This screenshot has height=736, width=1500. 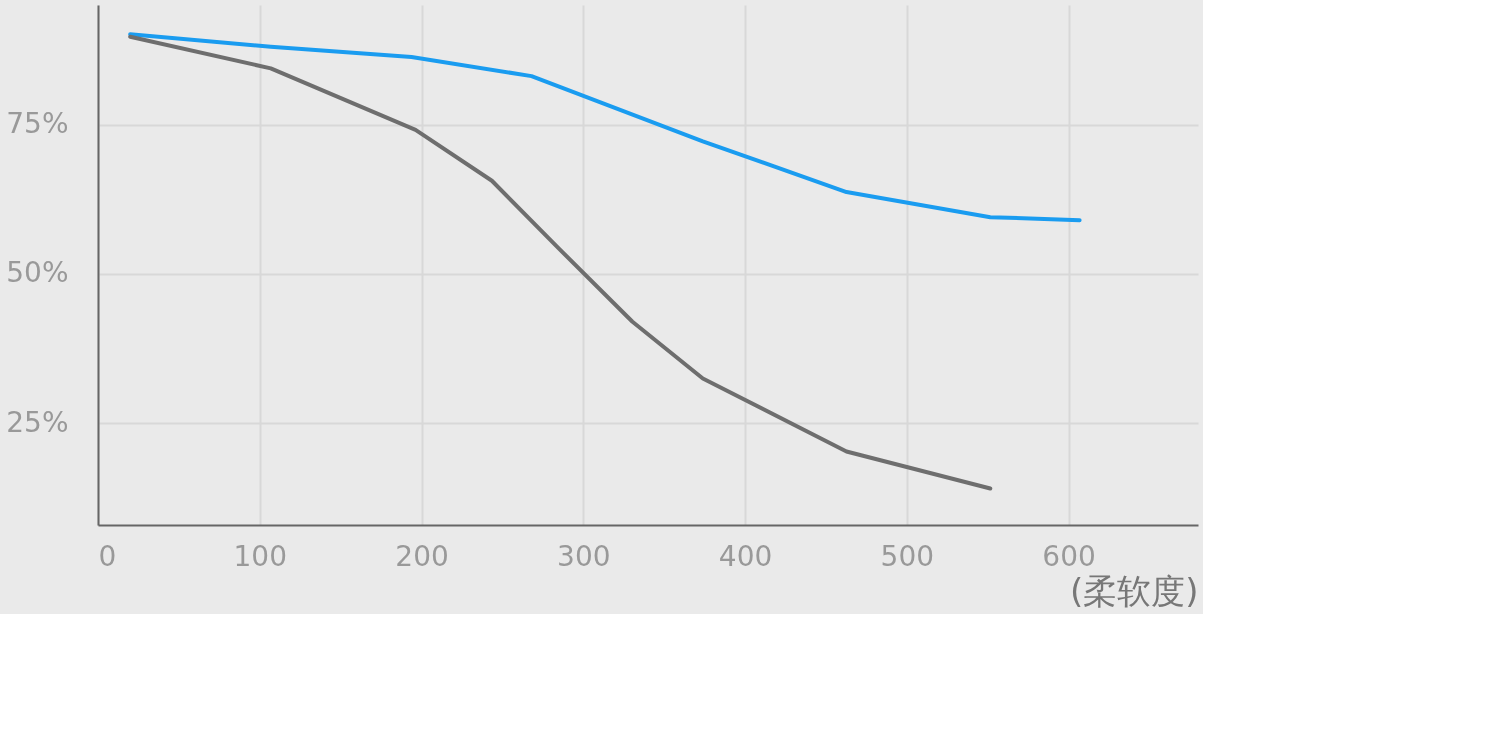 I want to click on y-tick-label: 25%, so click(x=37, y=422).